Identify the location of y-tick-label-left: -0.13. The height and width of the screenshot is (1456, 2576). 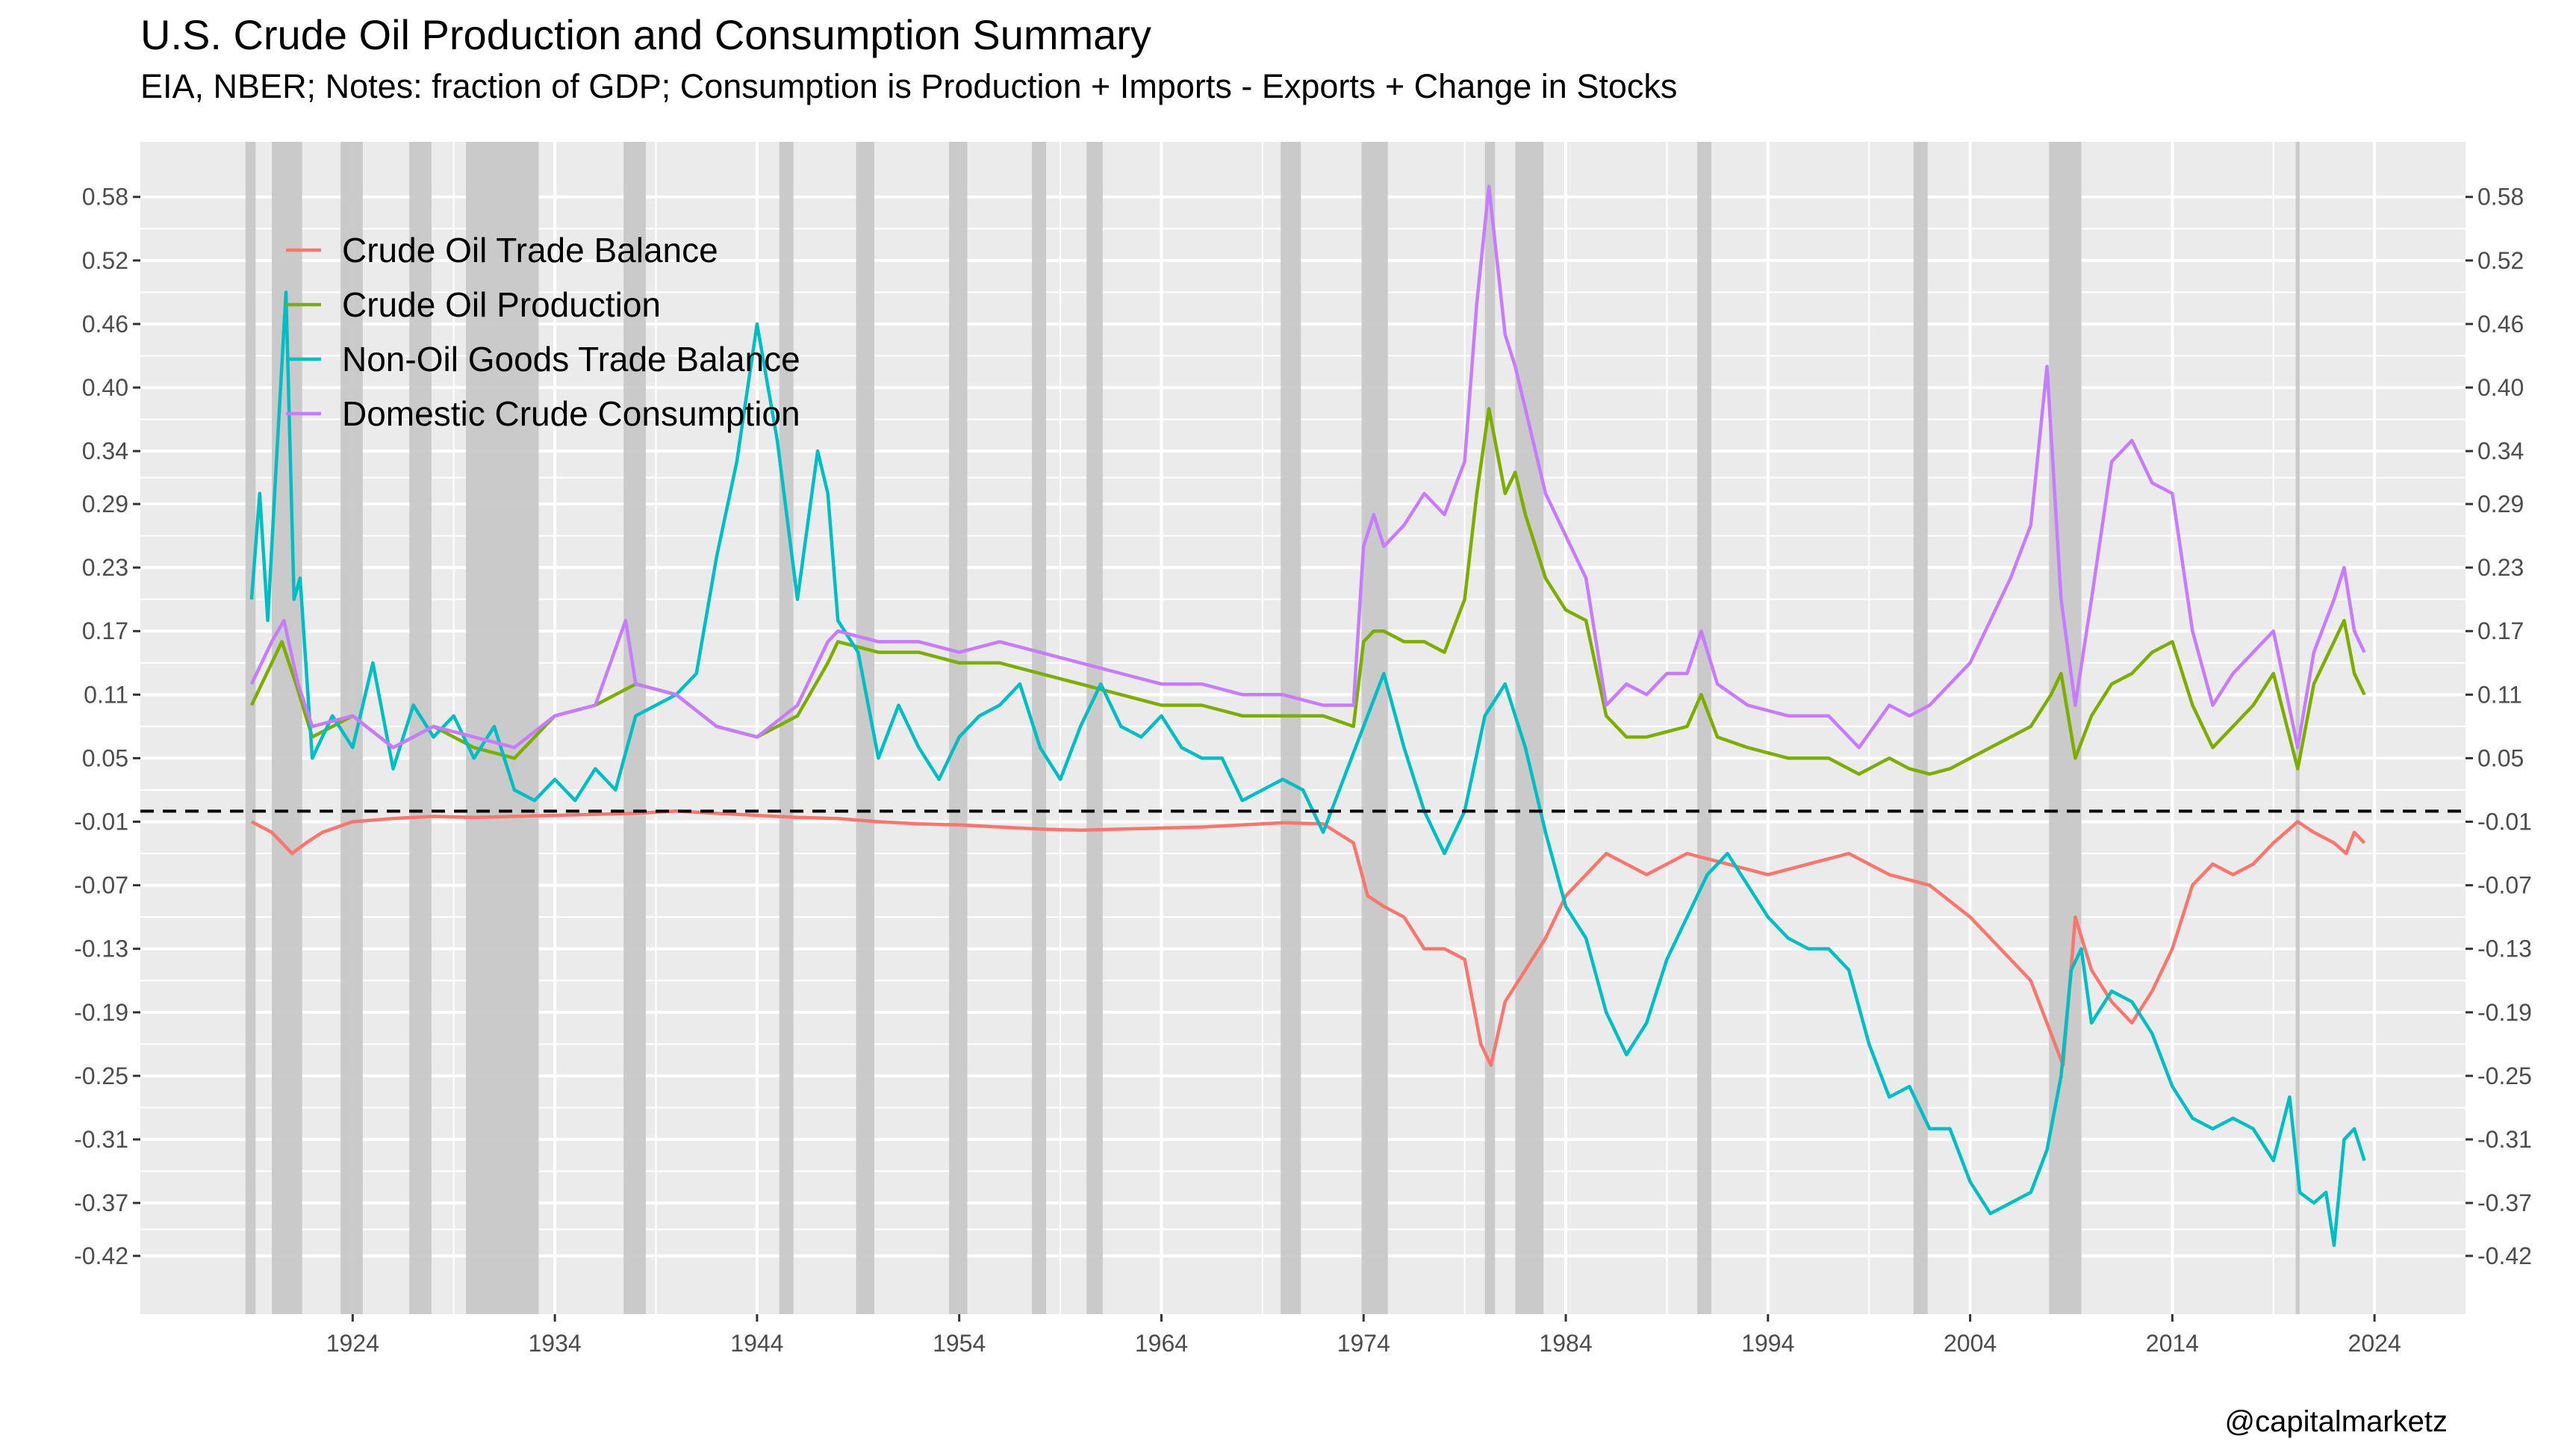
(101, 949).